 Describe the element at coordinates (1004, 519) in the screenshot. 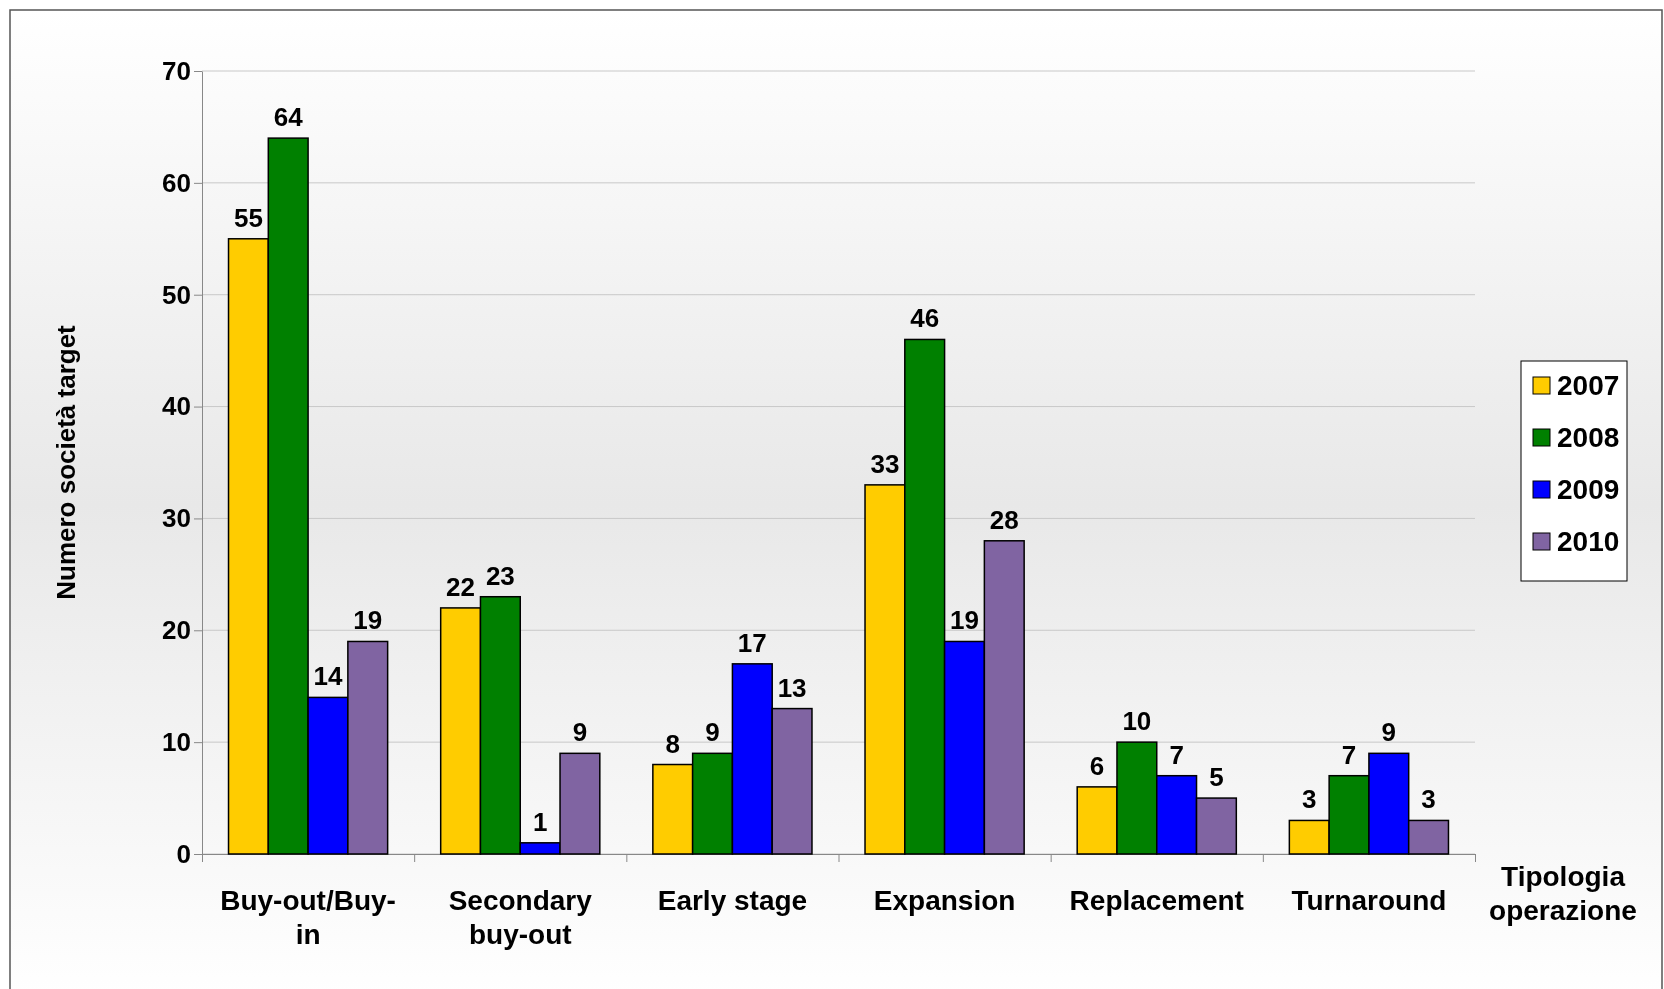

I see `data-label: 28` at that location.